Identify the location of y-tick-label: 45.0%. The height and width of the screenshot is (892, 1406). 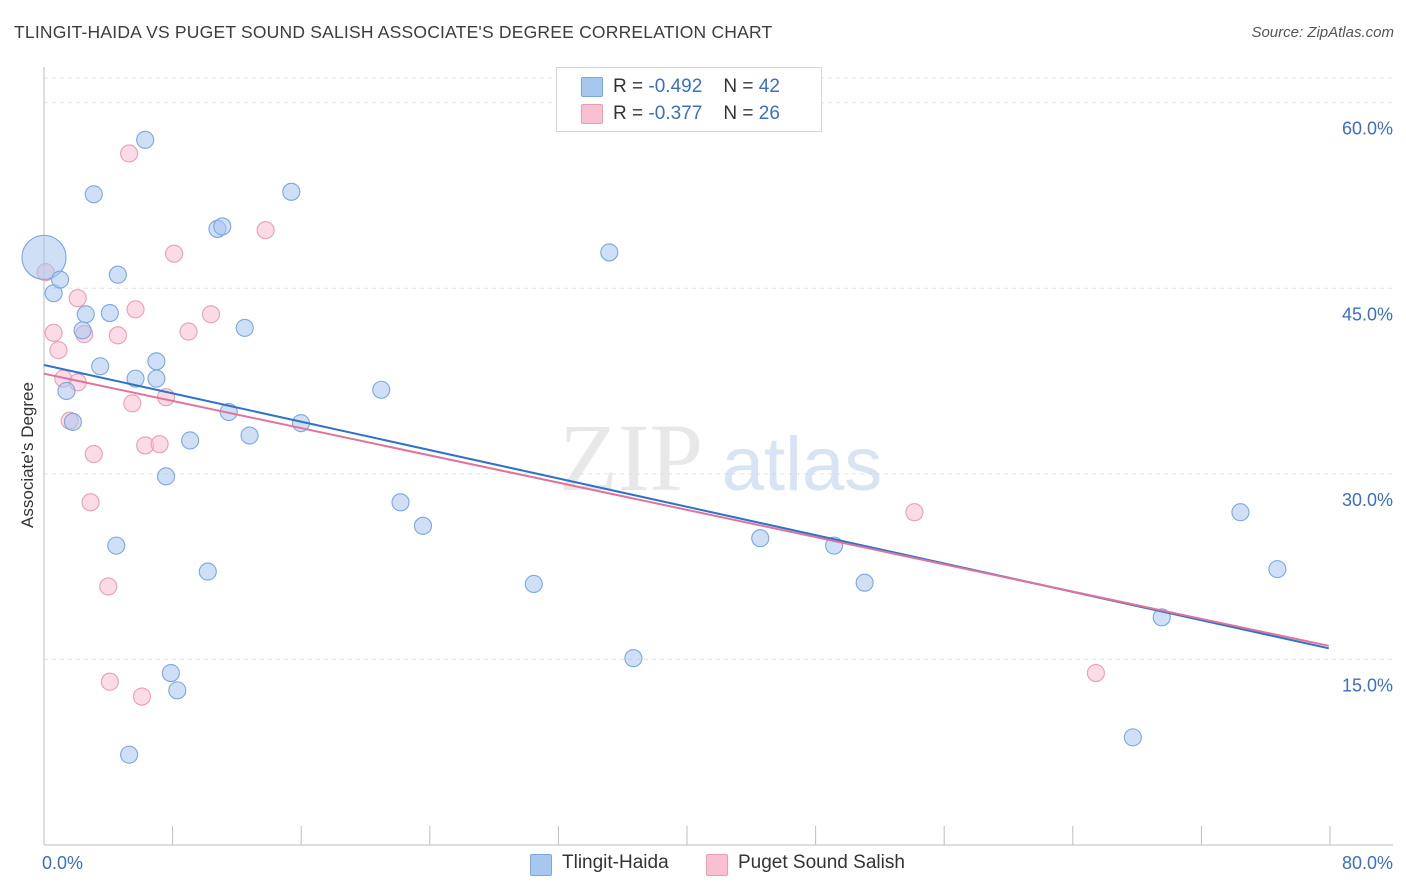
(1367, 314).